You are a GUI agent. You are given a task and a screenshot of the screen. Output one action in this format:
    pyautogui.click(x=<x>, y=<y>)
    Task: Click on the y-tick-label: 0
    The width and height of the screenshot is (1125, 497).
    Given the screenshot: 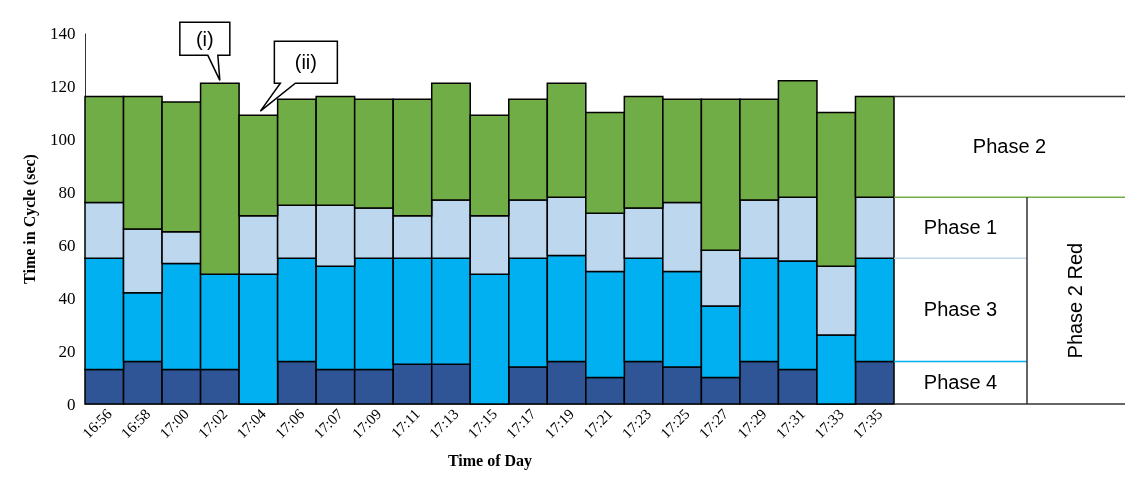 What is the action you would take?
    pyautogui.click(x=71, y=404)
    